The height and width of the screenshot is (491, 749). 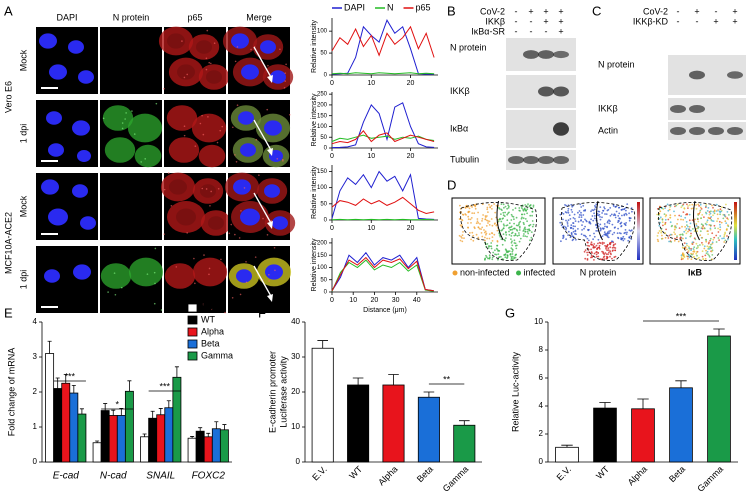 I want to click on y-tick-label: 4, so click(x=541, y=405).